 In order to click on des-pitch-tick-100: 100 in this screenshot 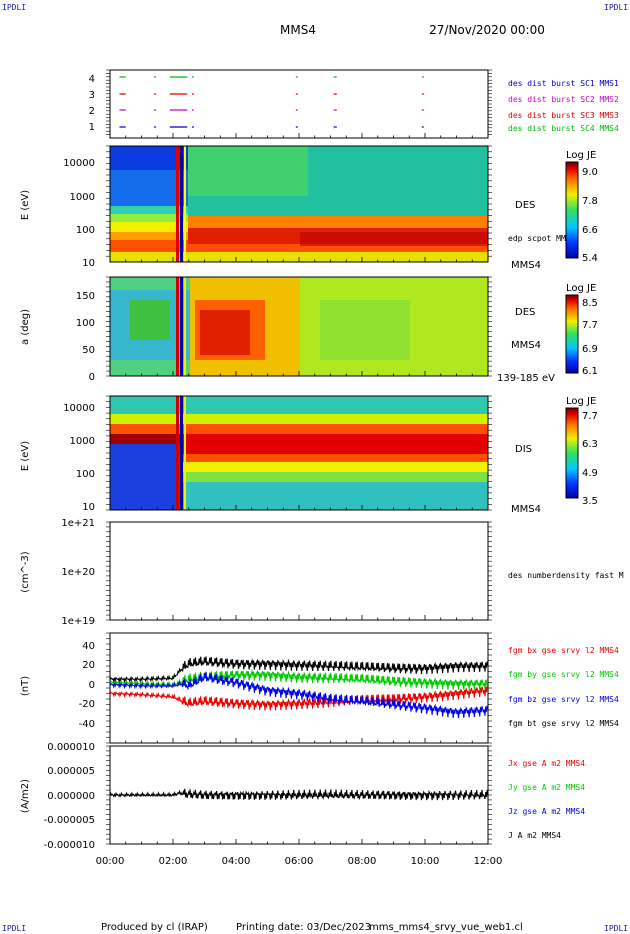, I will do `click(85, 323)`.